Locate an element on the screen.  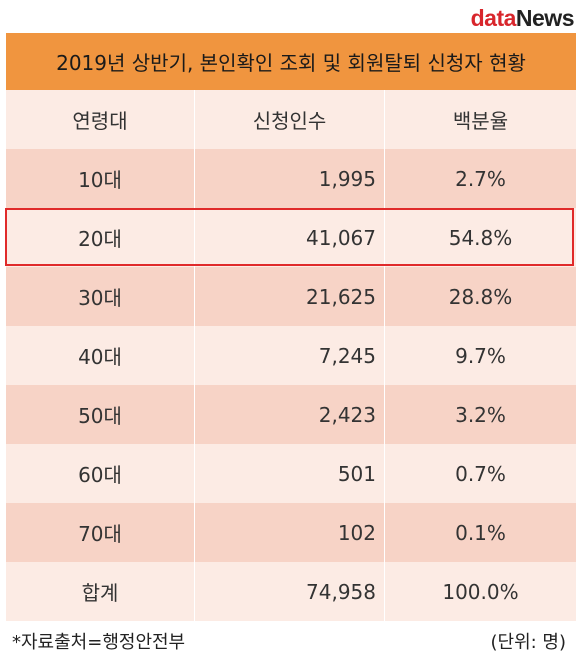
cell-applicants: 102 is located at coordinates (289, 532).